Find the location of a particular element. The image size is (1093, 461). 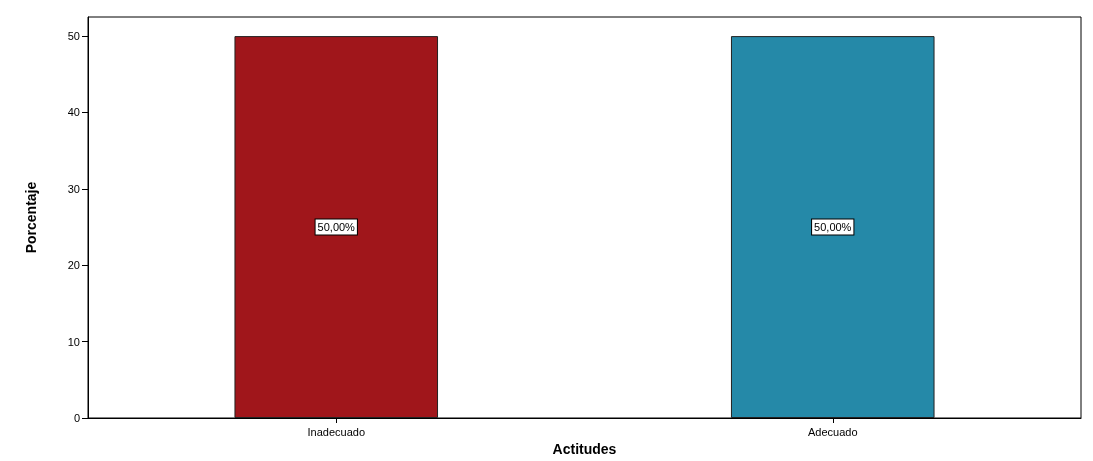

y-tick-label: 40 is located at coordinates (73, 112).